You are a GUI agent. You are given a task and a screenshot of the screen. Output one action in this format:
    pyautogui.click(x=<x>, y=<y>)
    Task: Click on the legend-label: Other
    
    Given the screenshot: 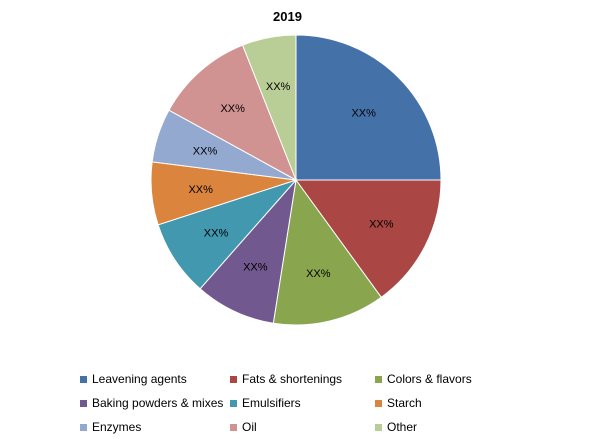 What is the action you would take?
    pyautogui.click(x=402, y=427)
    